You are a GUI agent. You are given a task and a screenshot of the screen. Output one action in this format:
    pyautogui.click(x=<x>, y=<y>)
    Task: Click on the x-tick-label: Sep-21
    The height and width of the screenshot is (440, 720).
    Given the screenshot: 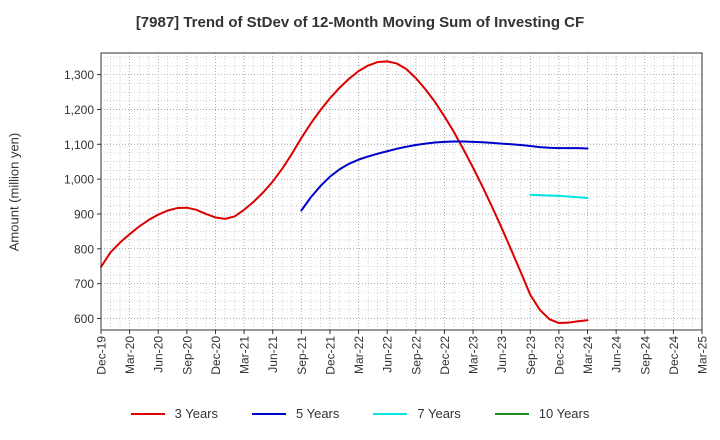 What is the action you would take?
    pyautogui.click(x=302, y=355)
    